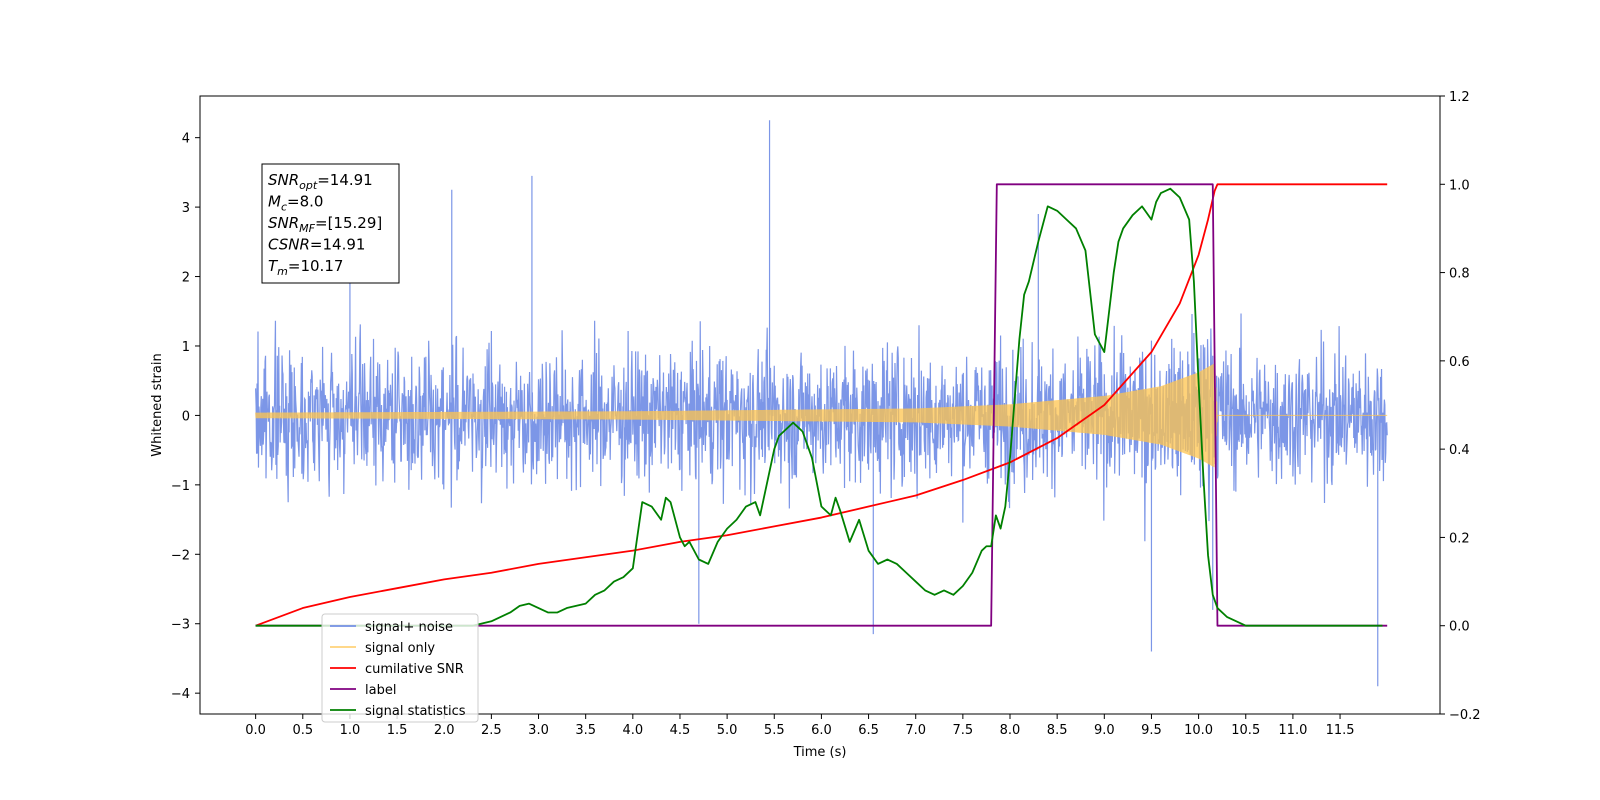 The height and width of the screenshot is (800, 1600). I want to click on y2-tick-label: 1.0, so click(1459, 185).